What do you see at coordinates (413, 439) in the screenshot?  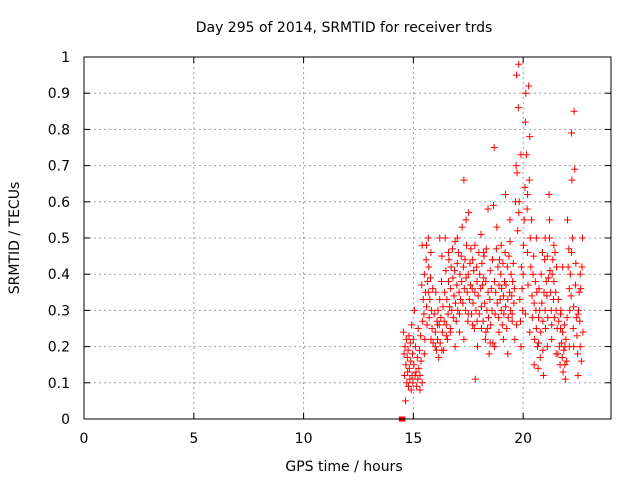 I see `x-tick-label: 15` at bounding box center [413, 439].